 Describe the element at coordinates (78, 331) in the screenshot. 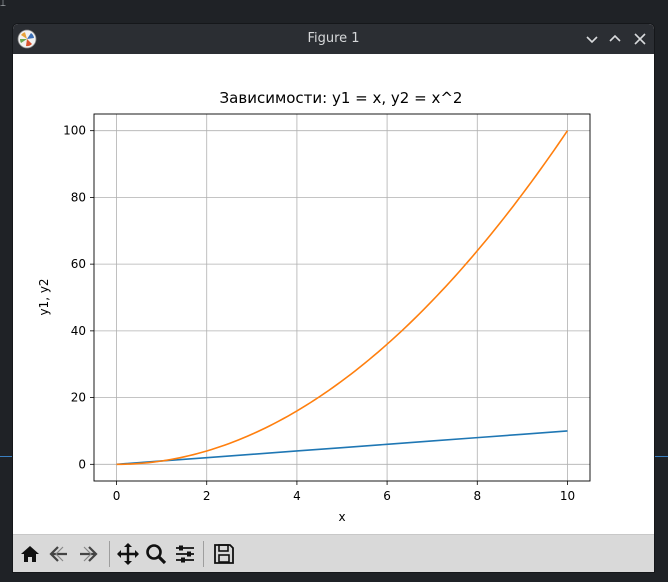

I see `y-tick-label: 40` at that location.